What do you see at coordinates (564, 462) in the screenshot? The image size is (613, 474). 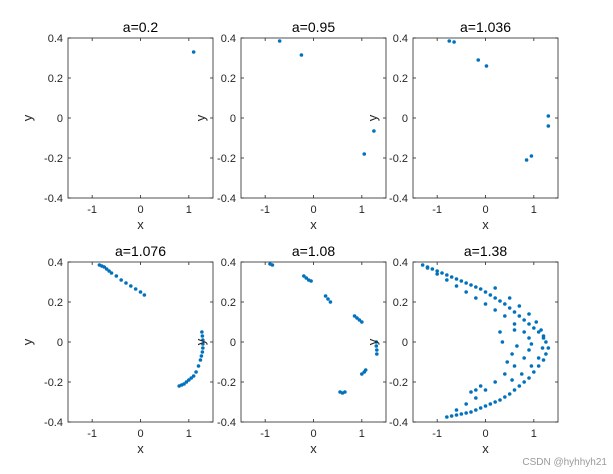 I see `watermark: CSDN @hyhhyh21` at bounding box center [564, 462].